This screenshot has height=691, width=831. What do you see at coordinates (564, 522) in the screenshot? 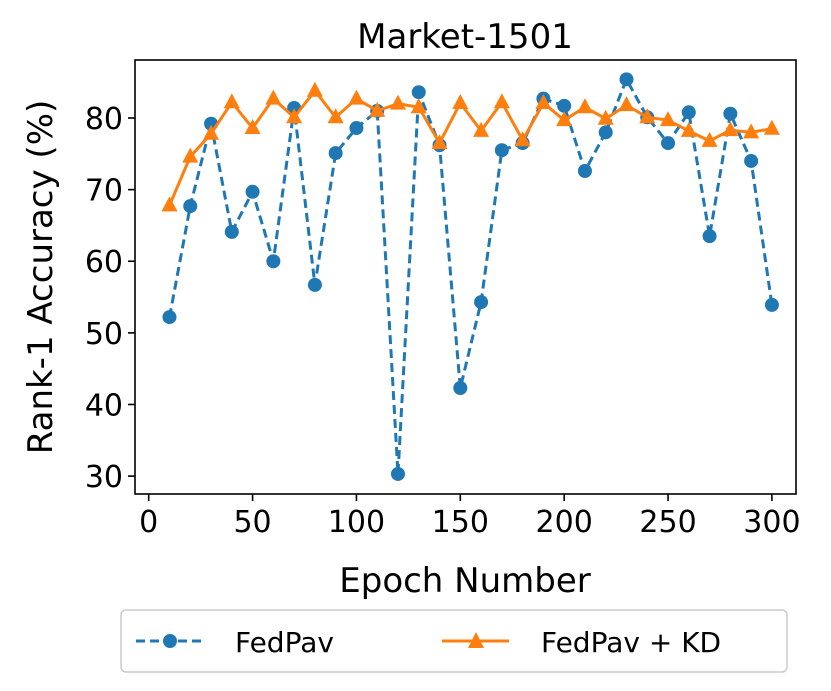
I see `x-tick-label: 200` at bounding box center [564, 522].